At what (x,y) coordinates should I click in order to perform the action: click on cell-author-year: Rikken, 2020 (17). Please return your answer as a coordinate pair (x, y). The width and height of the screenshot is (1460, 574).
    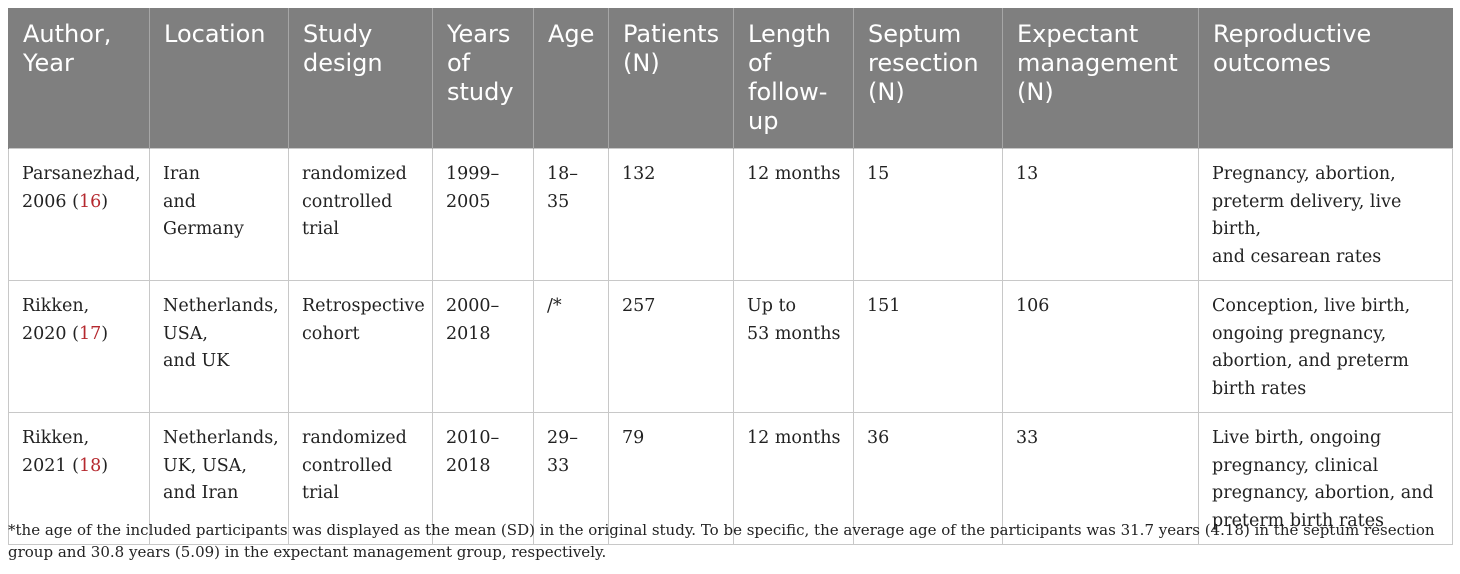
    Looking at the image, I should click on (79, 346).